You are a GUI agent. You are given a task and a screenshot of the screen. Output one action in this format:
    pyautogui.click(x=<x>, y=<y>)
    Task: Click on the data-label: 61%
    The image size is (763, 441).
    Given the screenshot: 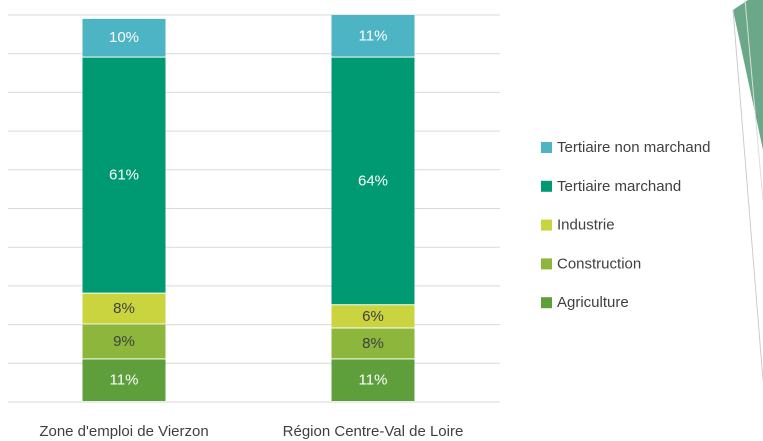 What is the action you would take?
    pyautogui.click(x=124, y=175)
    